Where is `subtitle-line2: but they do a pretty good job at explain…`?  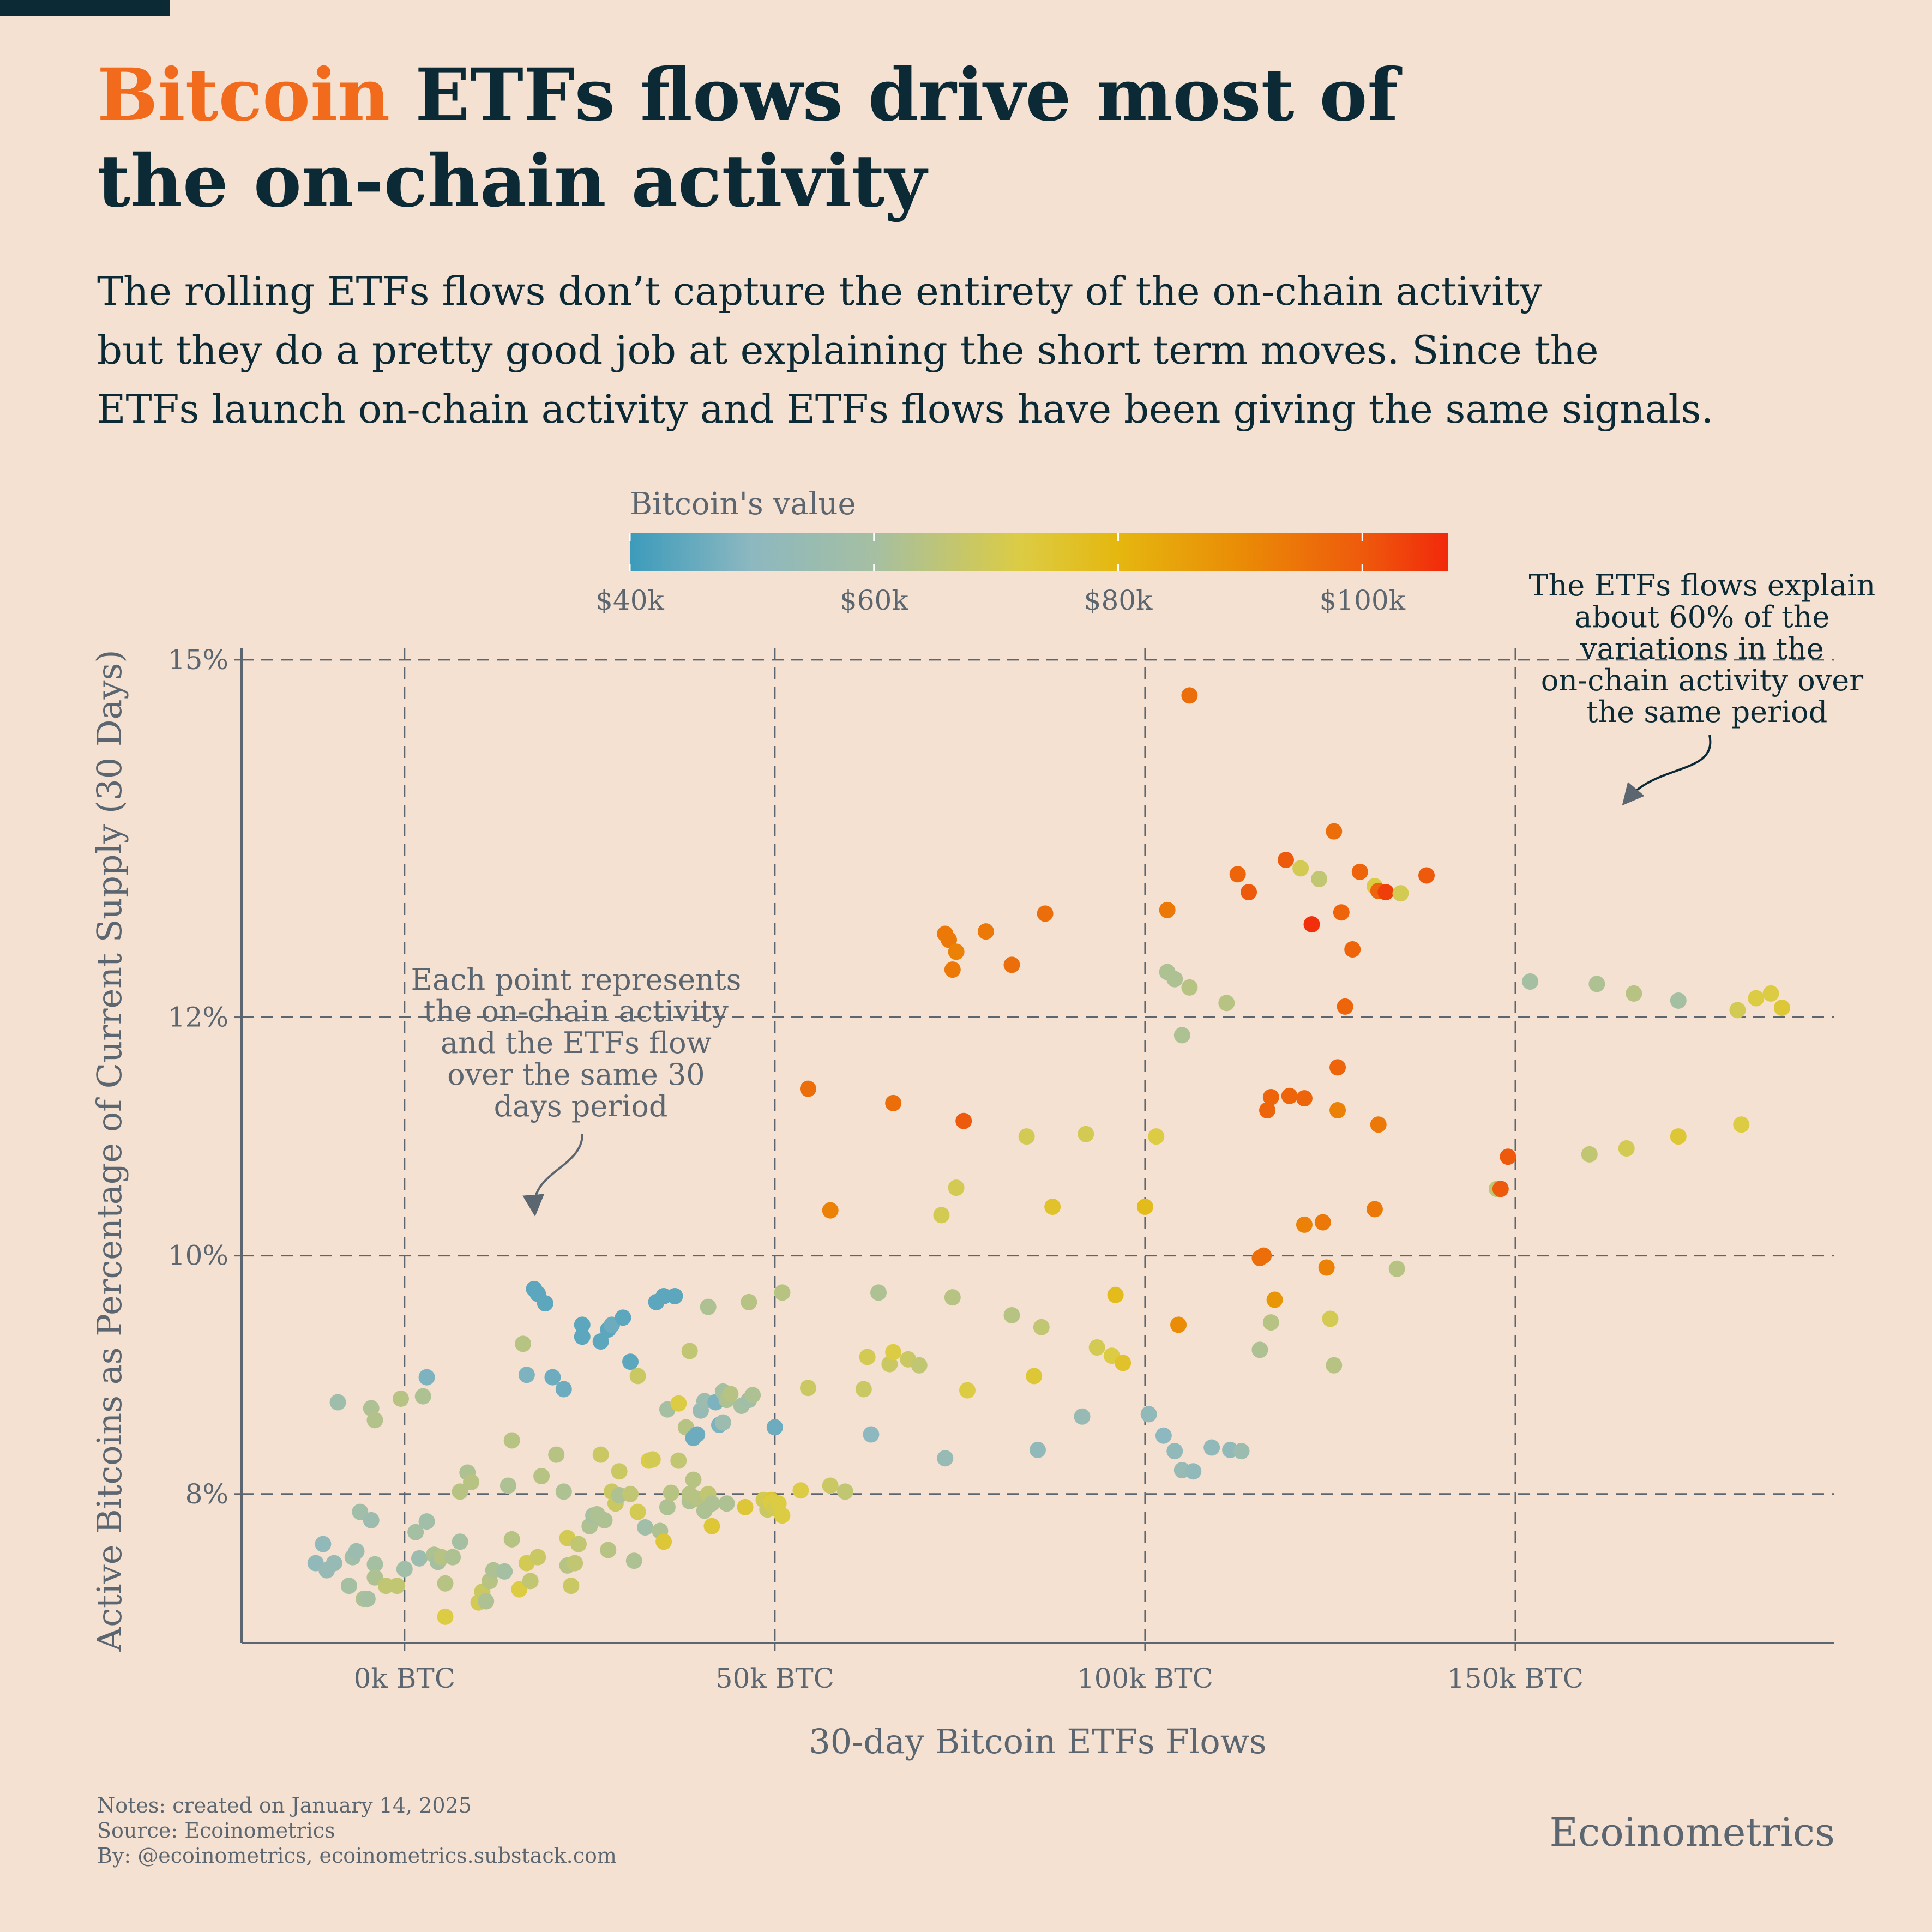 subtitle-line2: but they do a pretty good job at explain… is located at coordinates (848, 350).